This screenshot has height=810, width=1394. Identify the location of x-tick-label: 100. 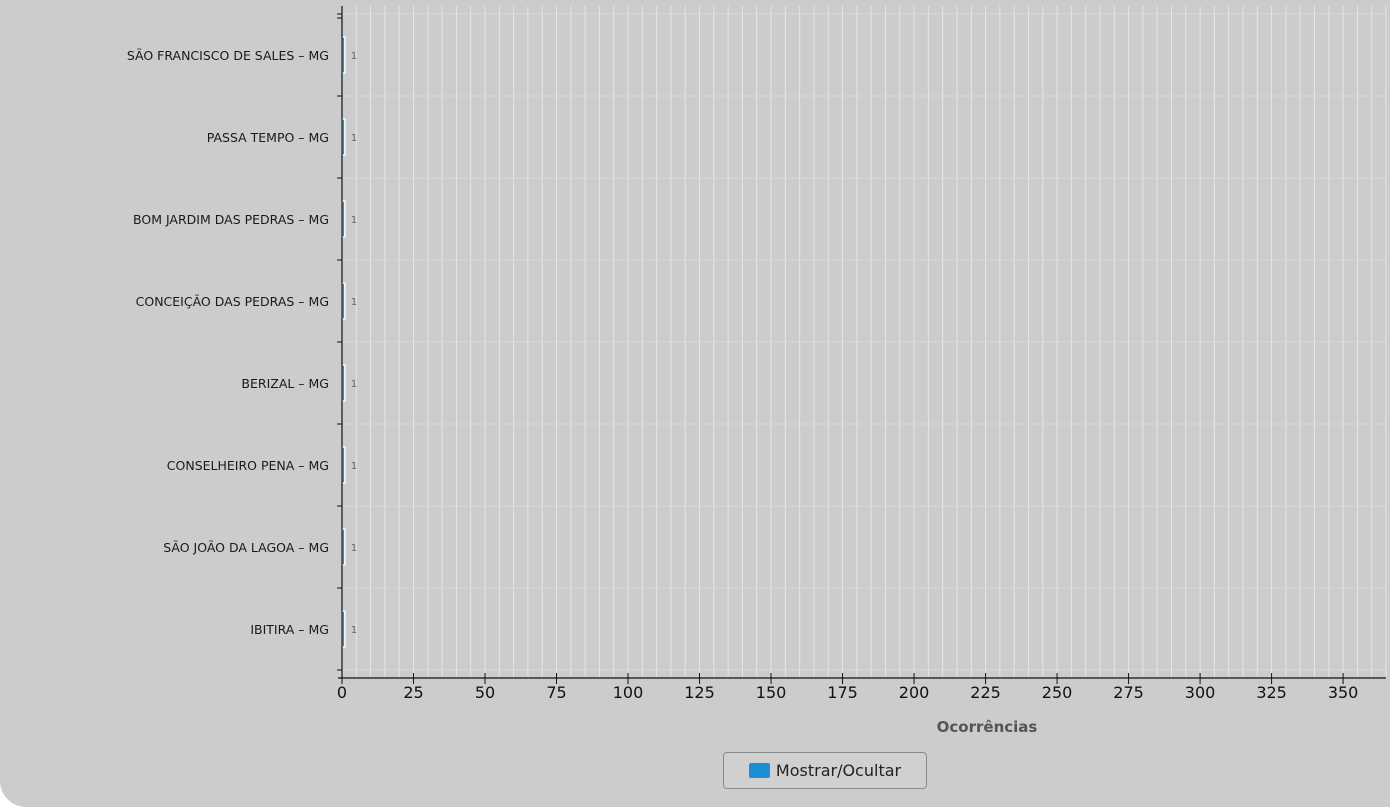
(628, 692).